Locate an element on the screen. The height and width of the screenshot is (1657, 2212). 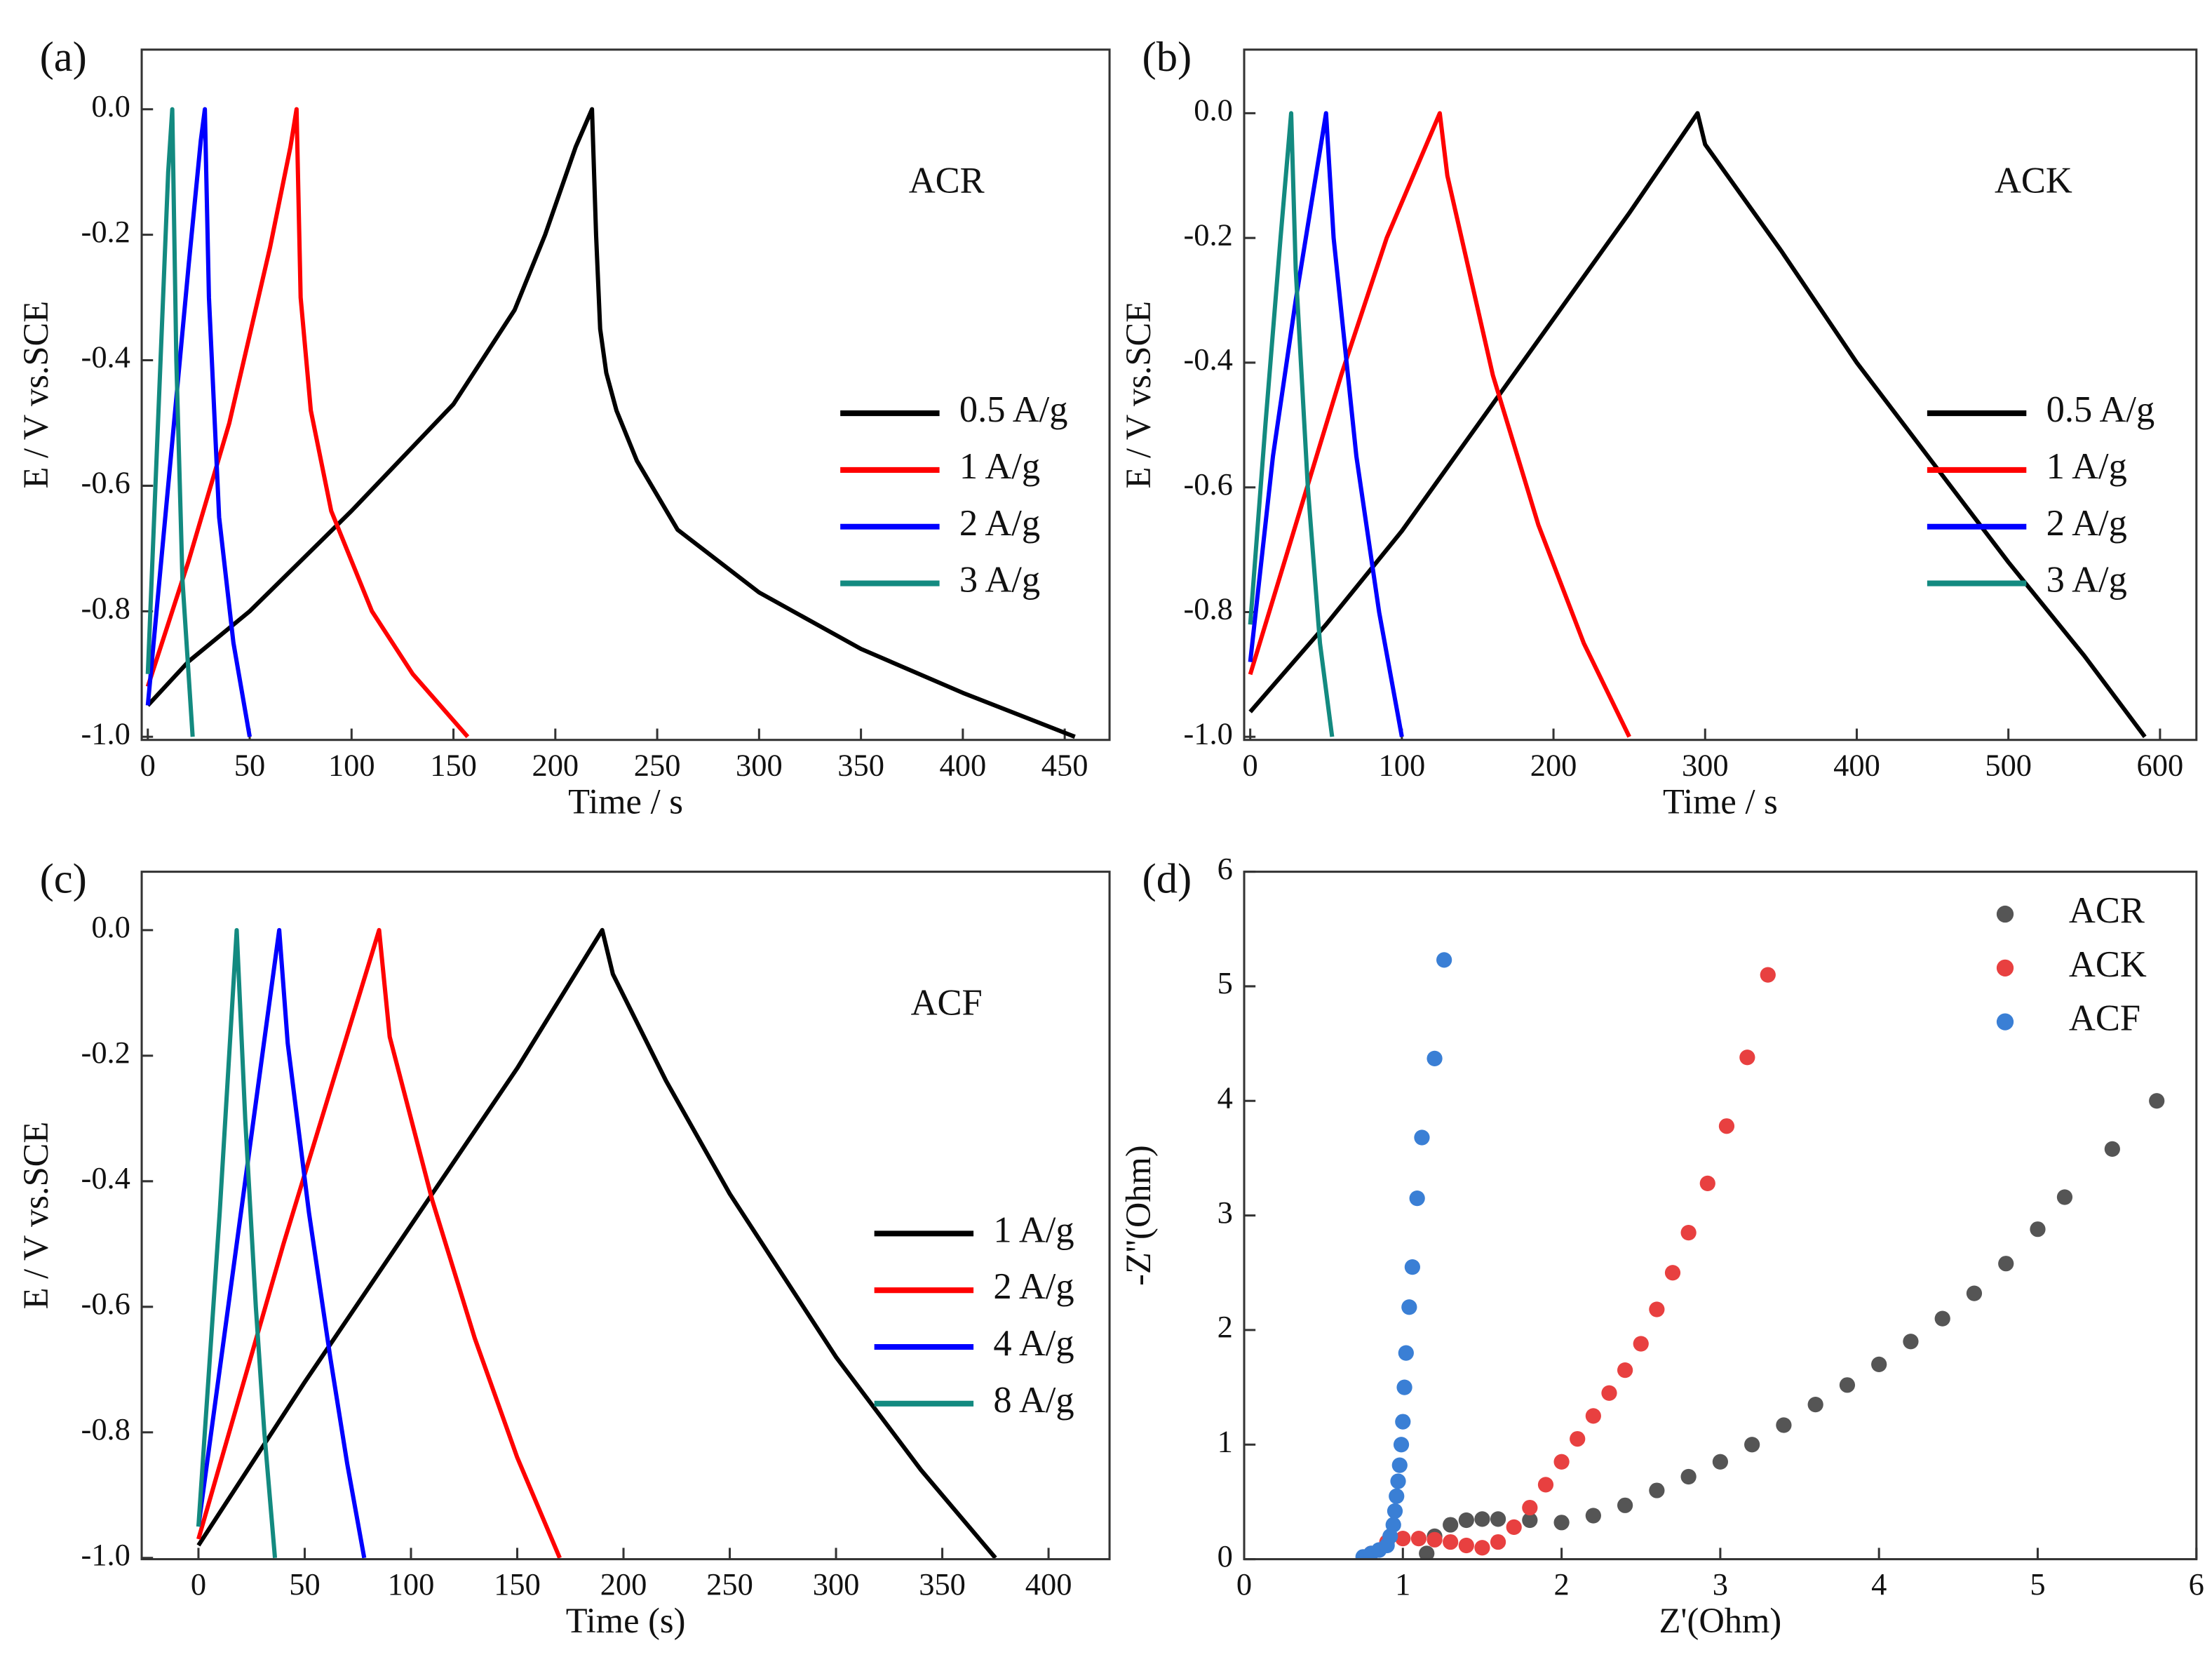
legend-label: 8 A/g is located at coordinates (1033, 1400).